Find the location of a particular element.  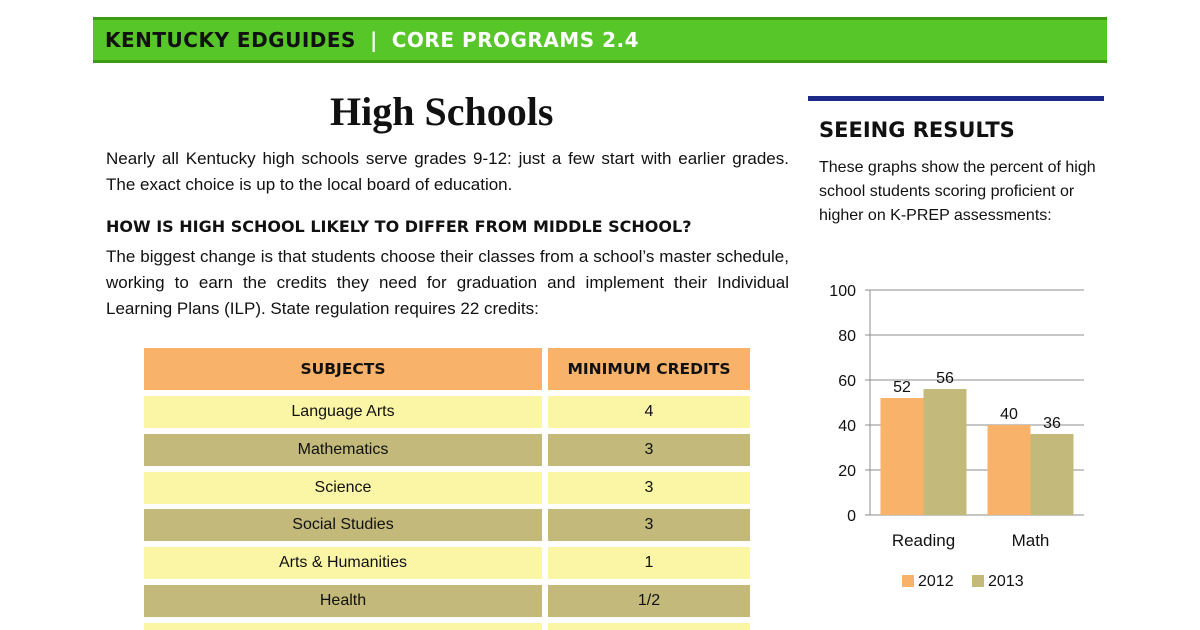

sidebar-rule is located at coordinates (956, 98).